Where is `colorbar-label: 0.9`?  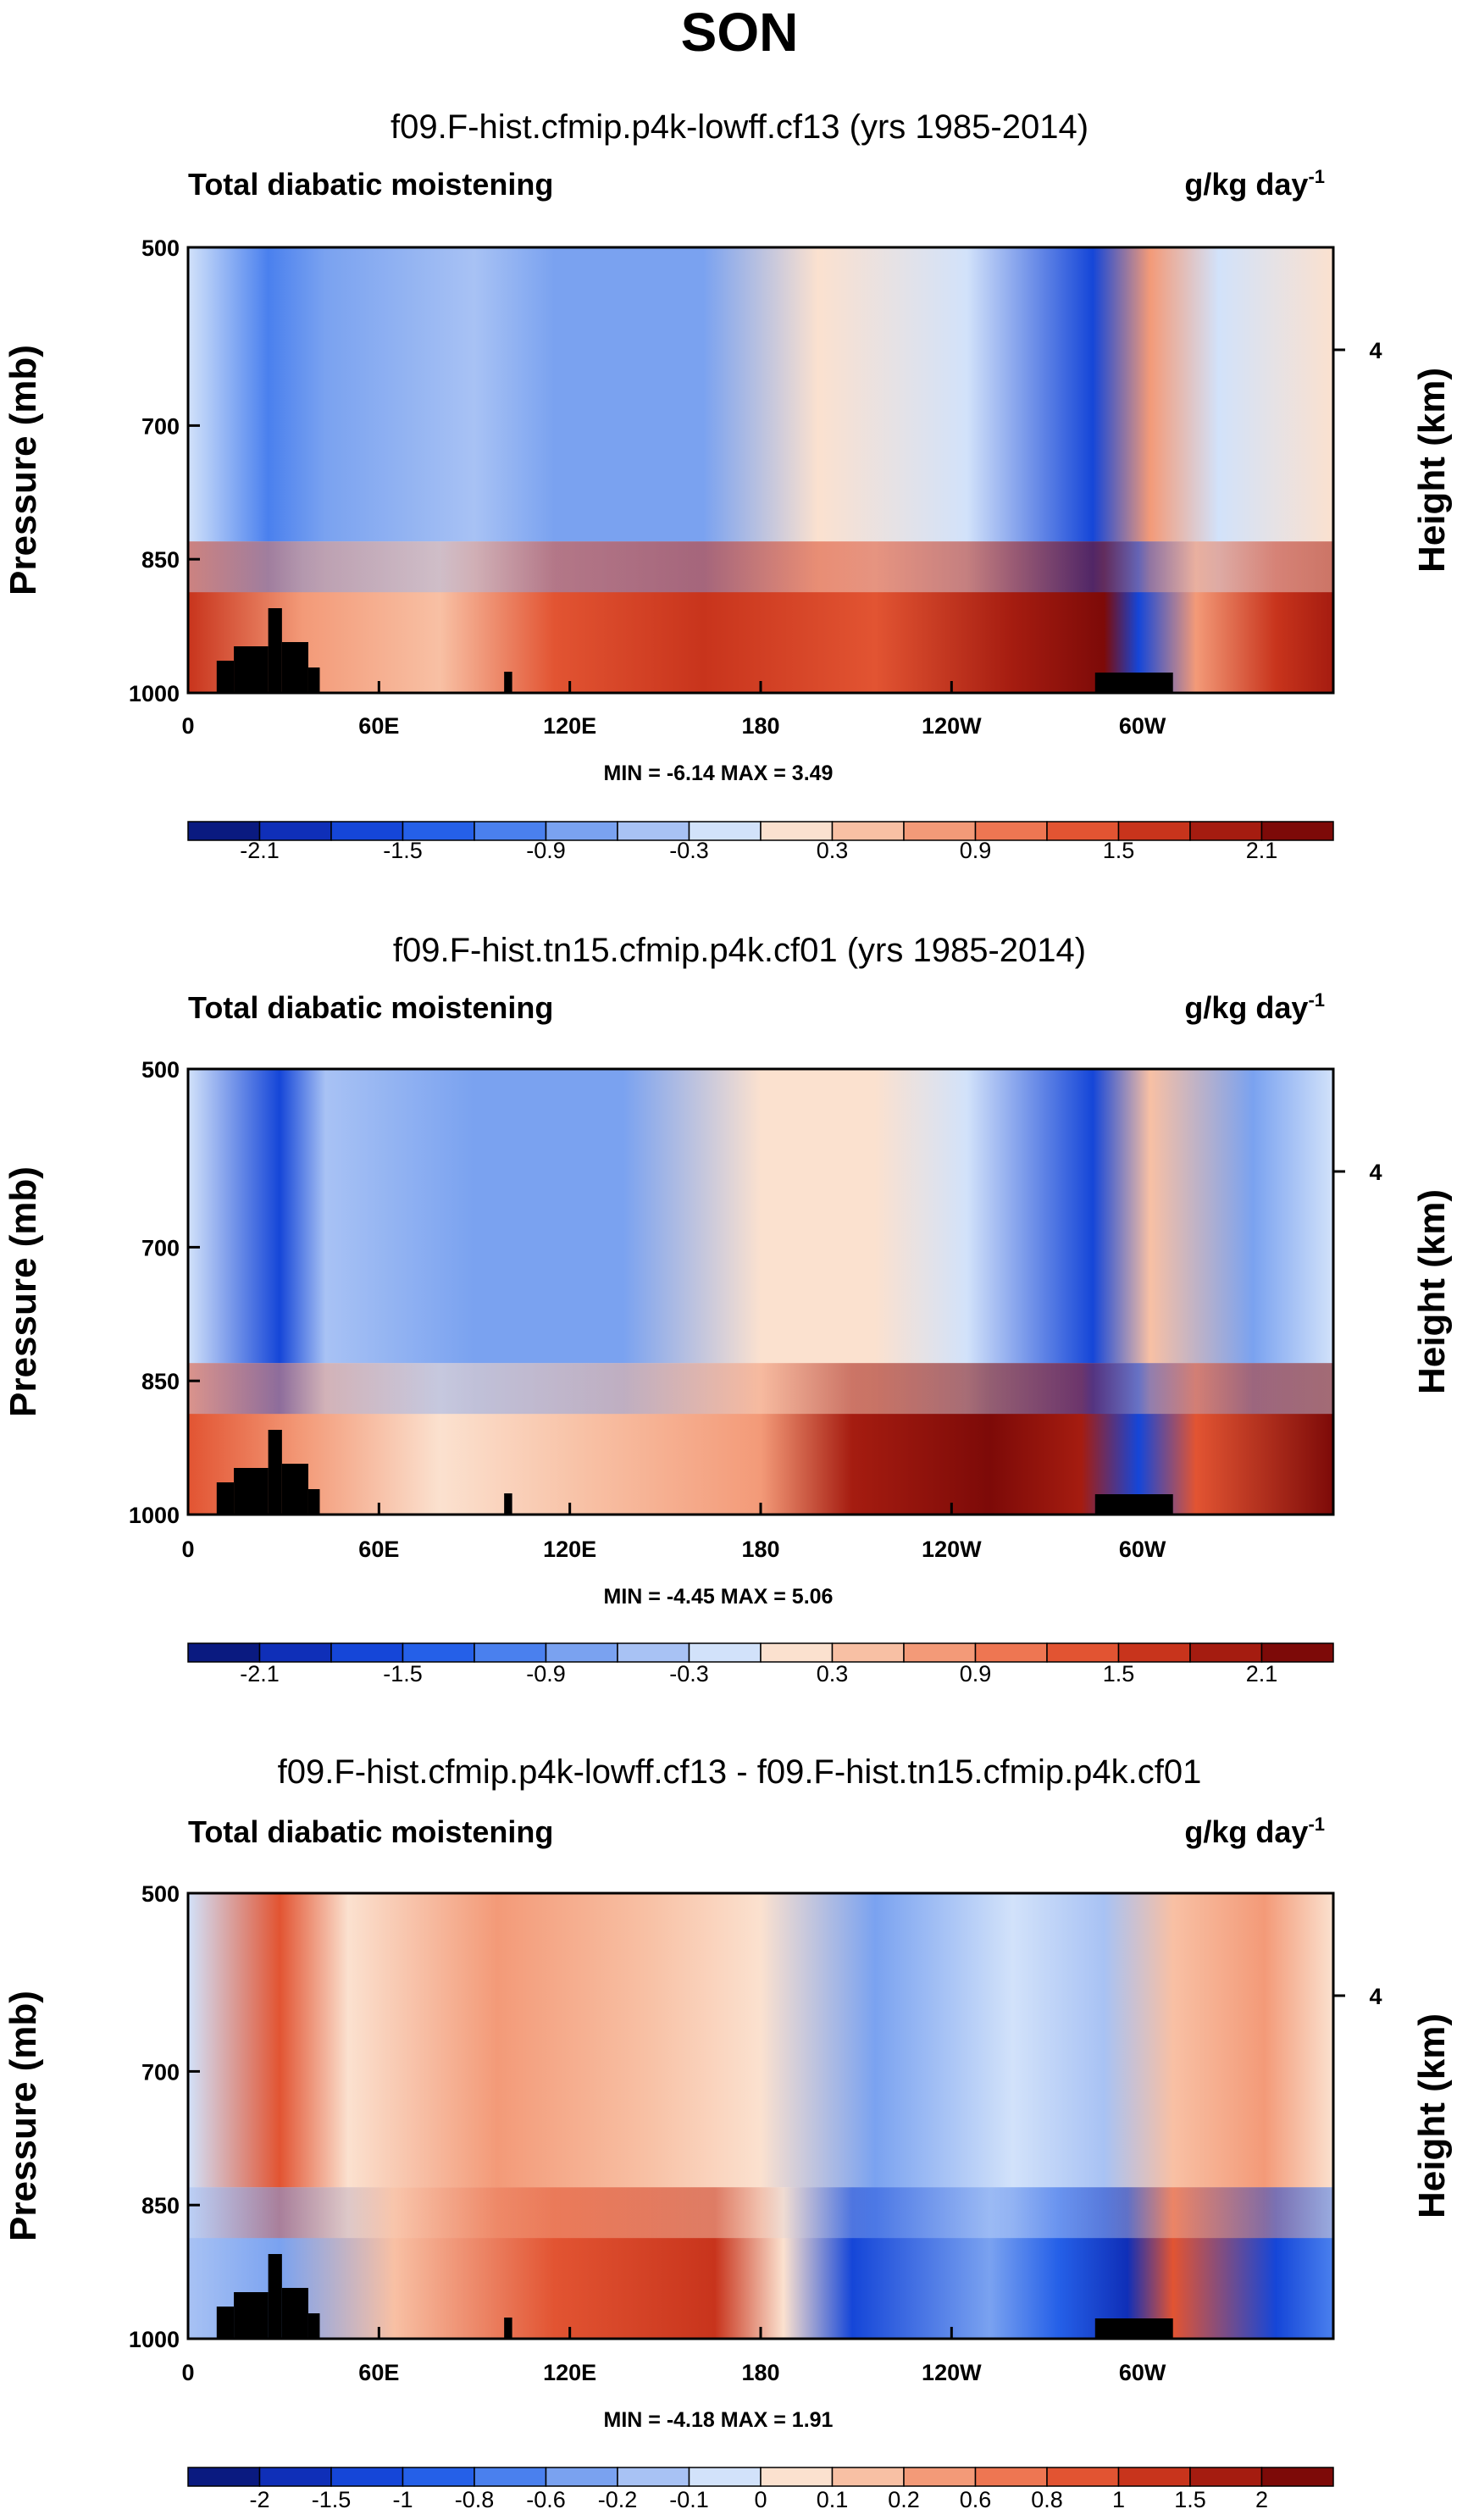
colorbar-label: 0.9 is located at coordinates (976, 1673).